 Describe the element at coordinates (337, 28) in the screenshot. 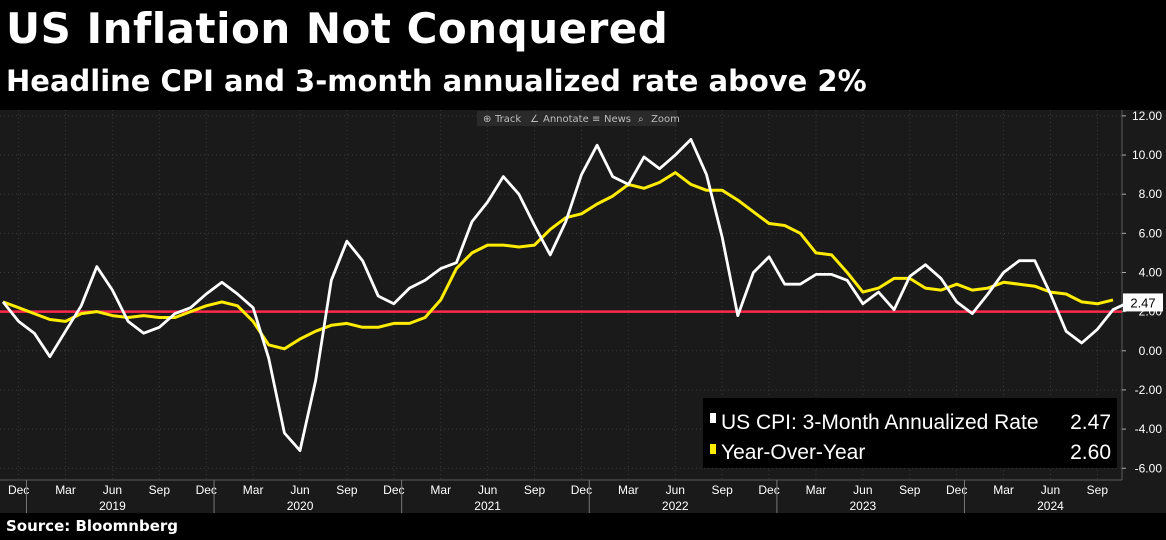

I see `chart-title: US Inflation Not Conquered` at that location.